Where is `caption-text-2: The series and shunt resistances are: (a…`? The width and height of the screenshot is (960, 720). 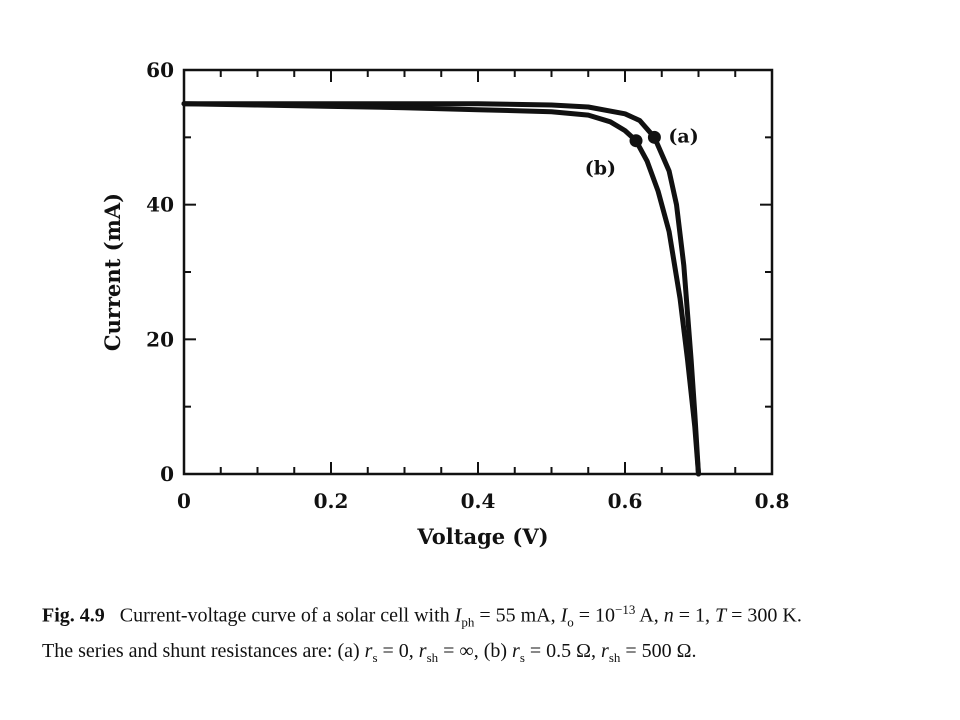 caption-text-2: The series and shunt resistances are: (a… is located at coordinates (203, 650).